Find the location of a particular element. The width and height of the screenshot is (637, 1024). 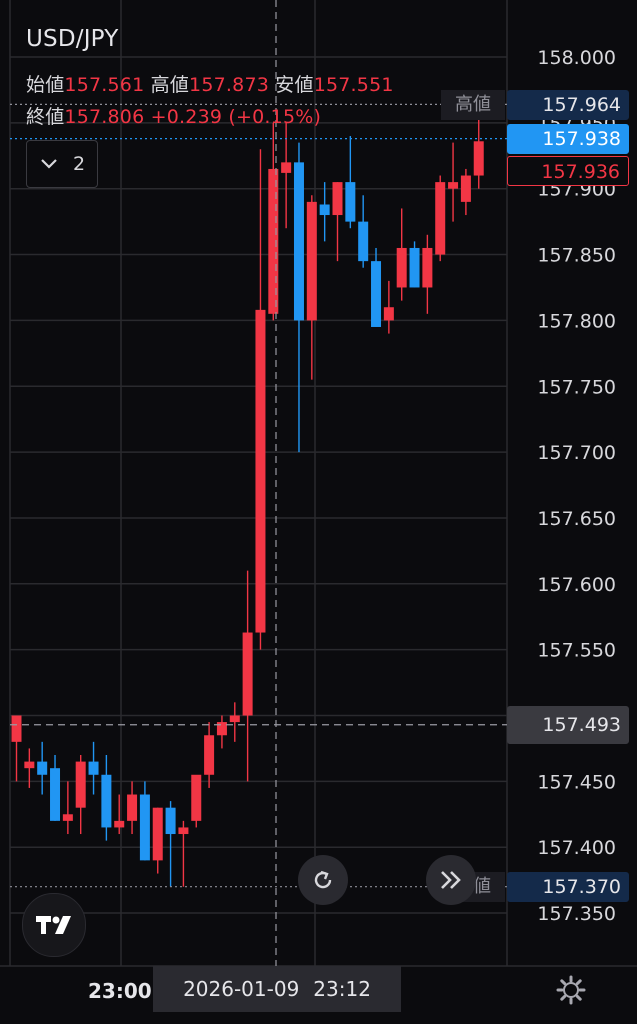

low-label: 安値 is located at coordinates (294, 85).